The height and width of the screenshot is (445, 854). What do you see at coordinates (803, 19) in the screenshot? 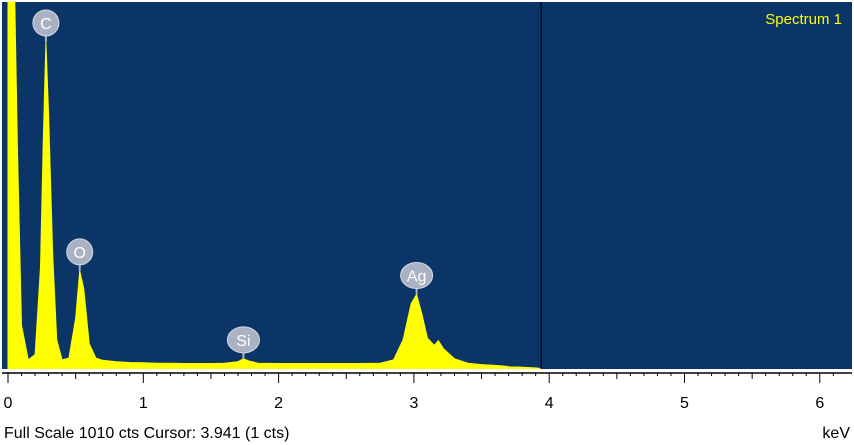
I see `legend-spectrum-name: Spectrum 1` at bounding box center [803, 19].